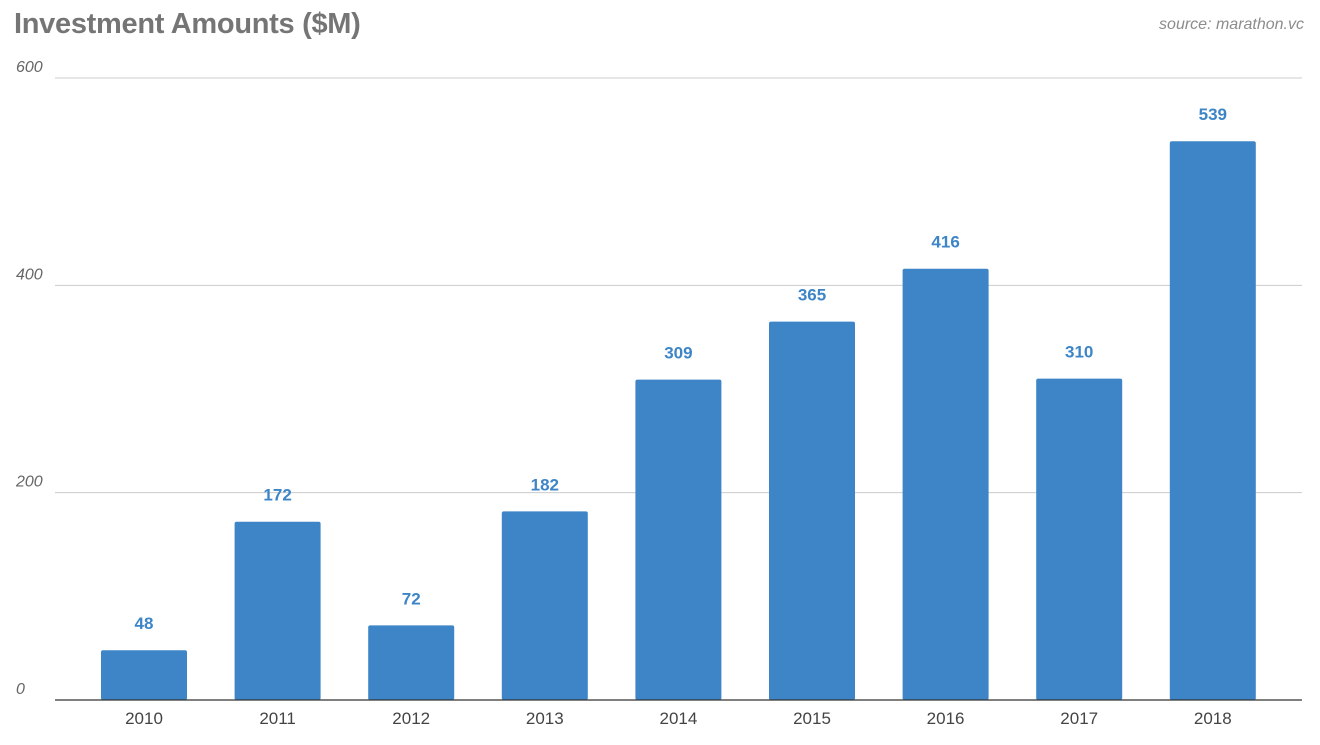  Describe the element at coordinates (812, 510) in the screenshot. I see `bar-2015` at that location.